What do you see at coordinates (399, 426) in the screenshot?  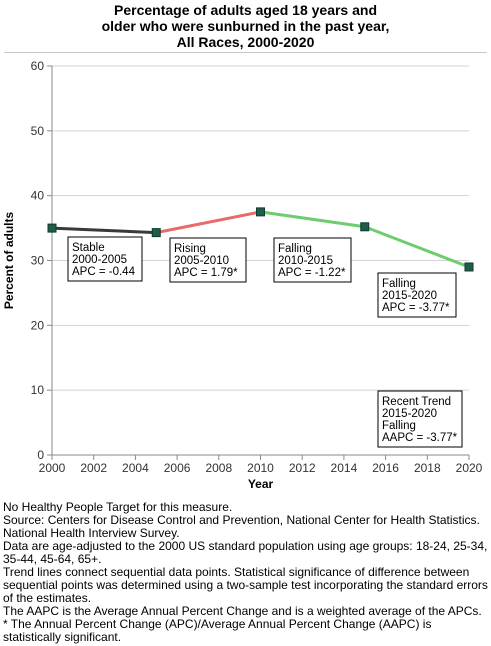 I see `recent-trend-box-text: Falling` at bounding box center [399, 426].